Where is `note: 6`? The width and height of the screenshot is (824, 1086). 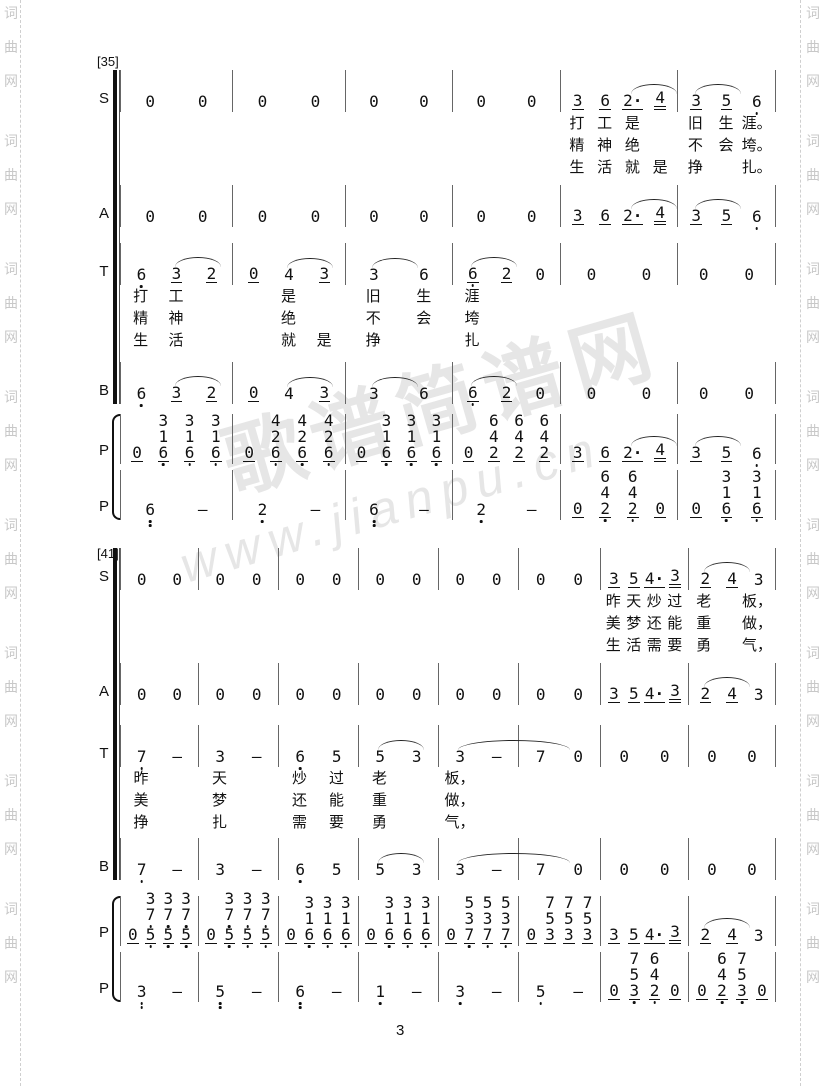
note: 6 is located at coordinates (757, 219).